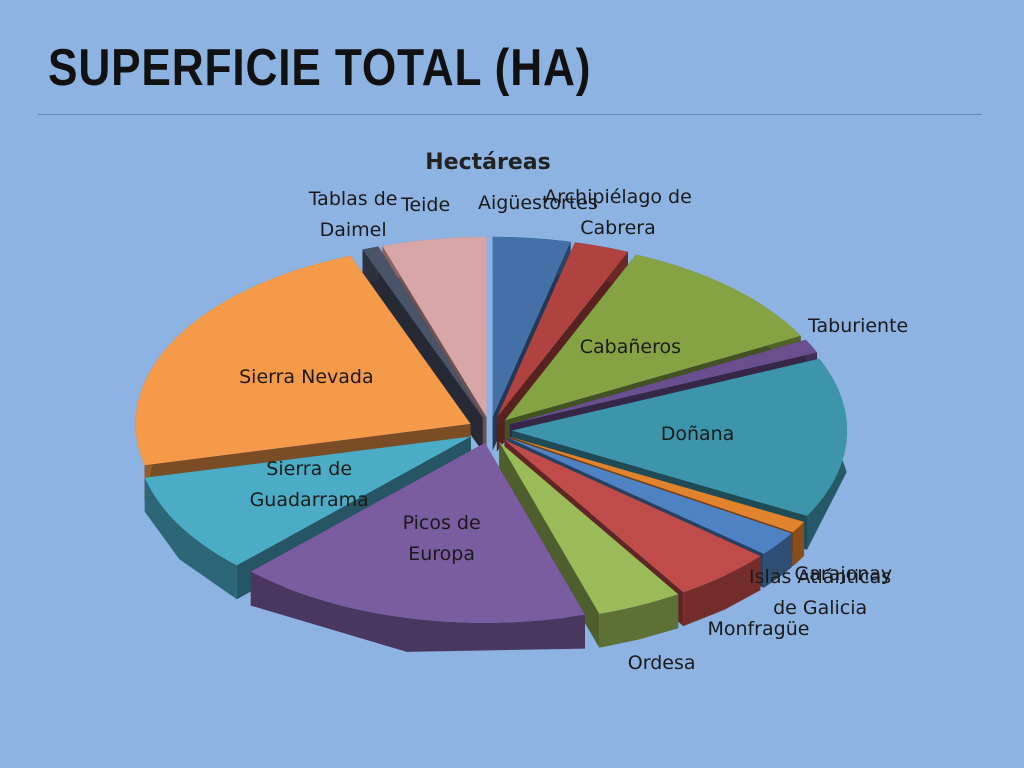  Describe the element at coordinates (618, 213) in the screenshot. I see `slice-label: Archipiélago de Cabrera` at that location.